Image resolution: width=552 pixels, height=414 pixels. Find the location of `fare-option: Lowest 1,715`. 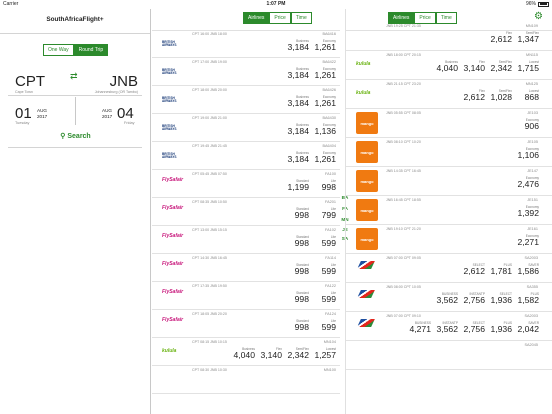

fare-option: Lowest 1,715 is located at coordinates (528, 66).